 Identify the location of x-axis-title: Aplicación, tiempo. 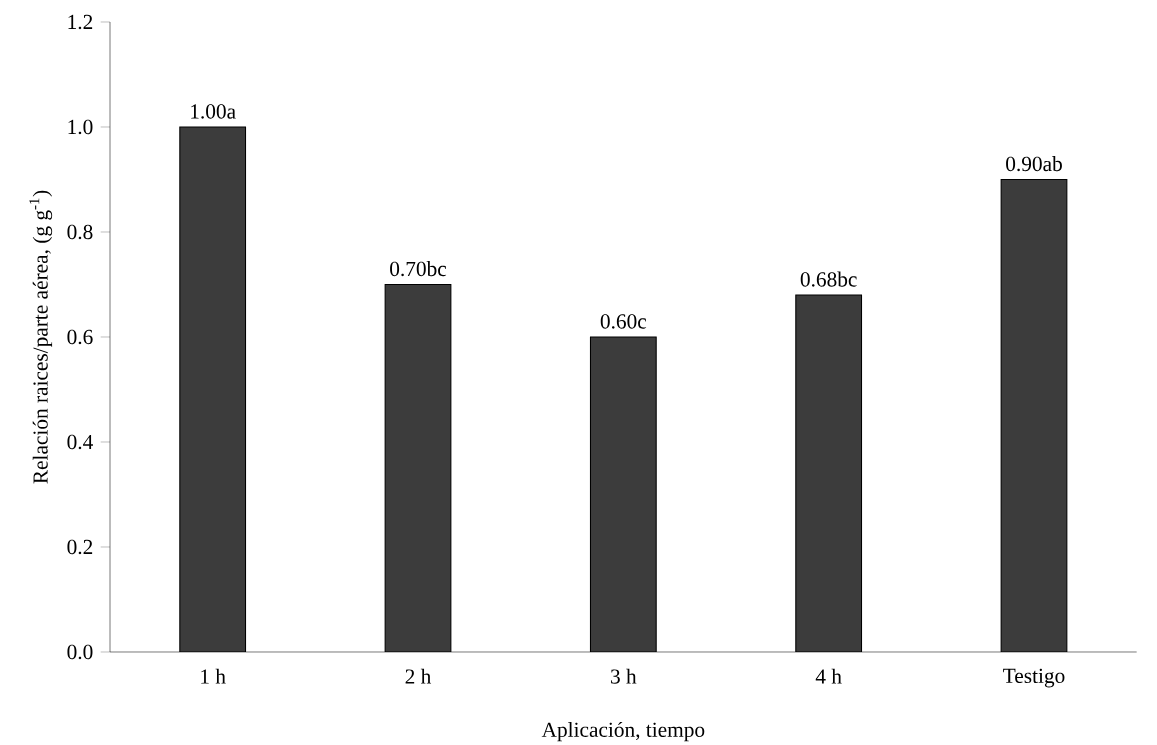
(623, 731).